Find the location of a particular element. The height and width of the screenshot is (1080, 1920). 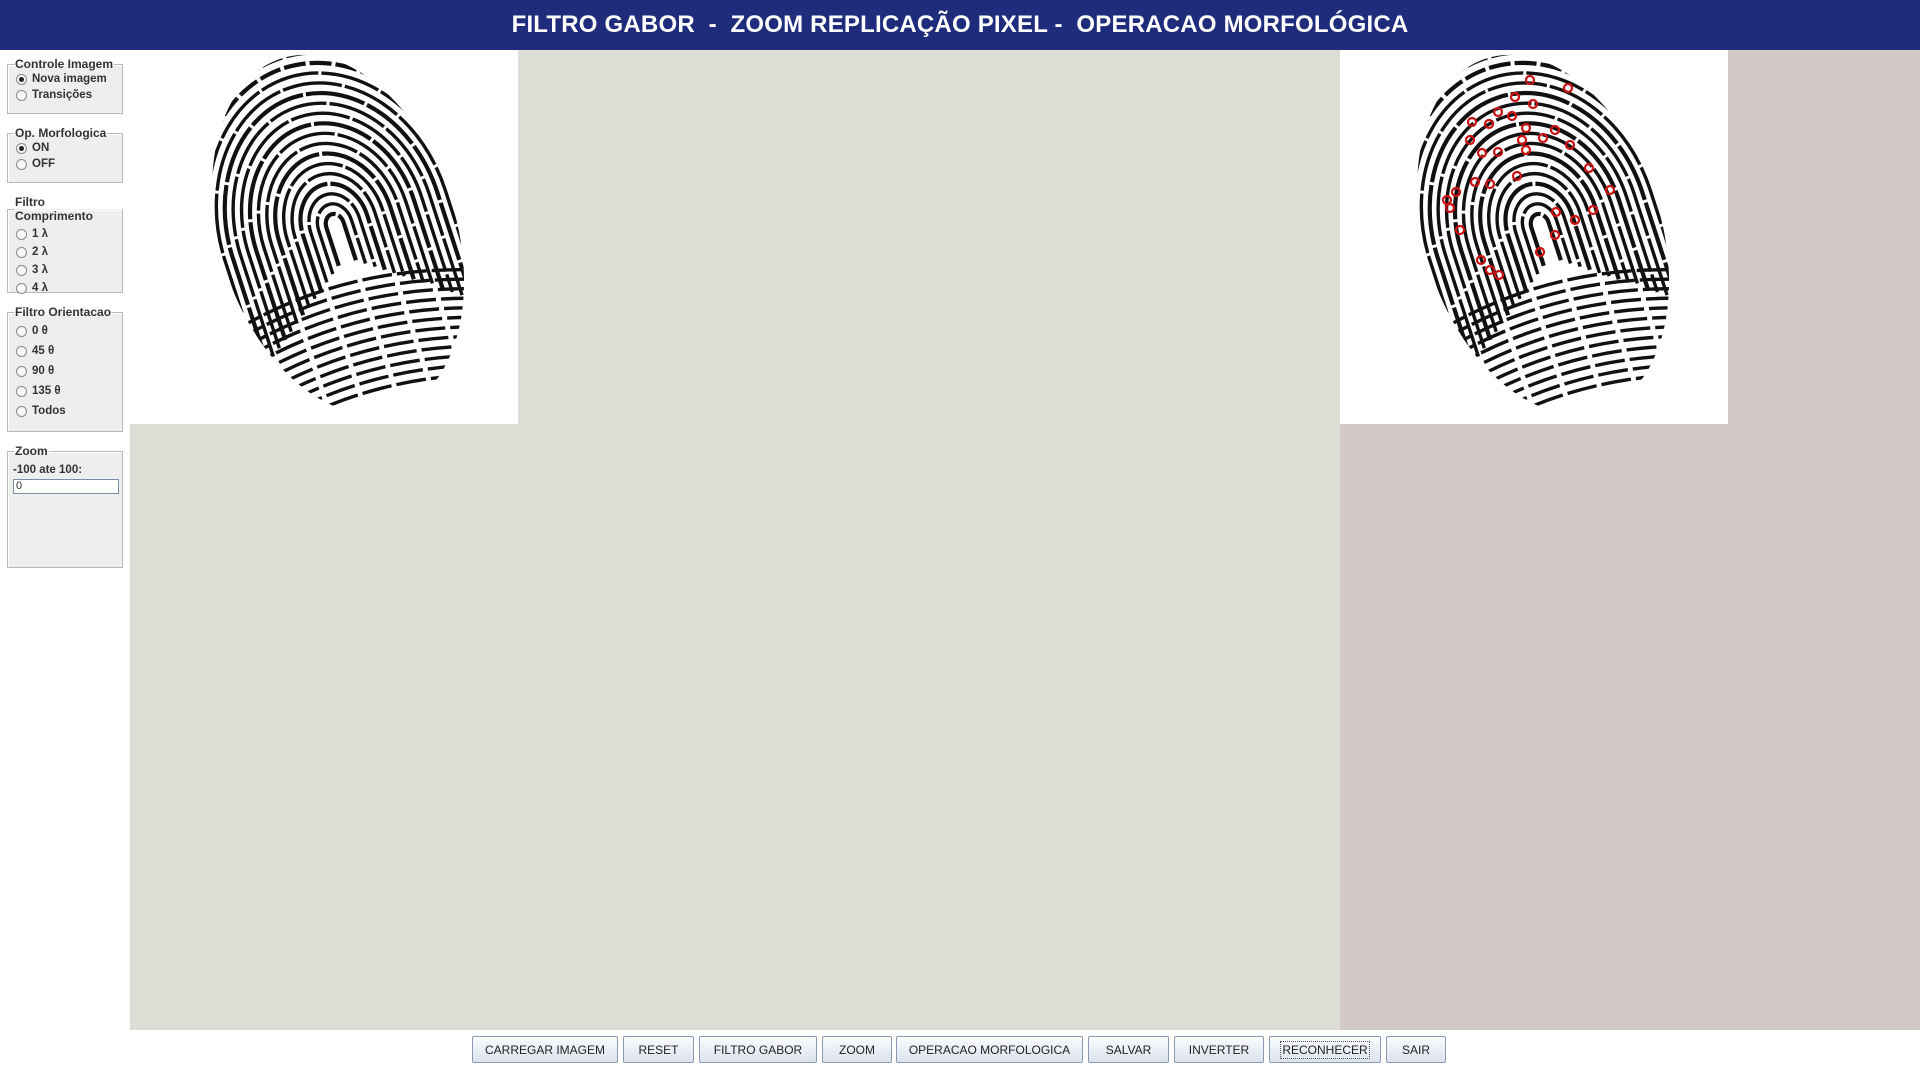

radio-orientacao-todos: Todos is located at coordinates (69, 411).